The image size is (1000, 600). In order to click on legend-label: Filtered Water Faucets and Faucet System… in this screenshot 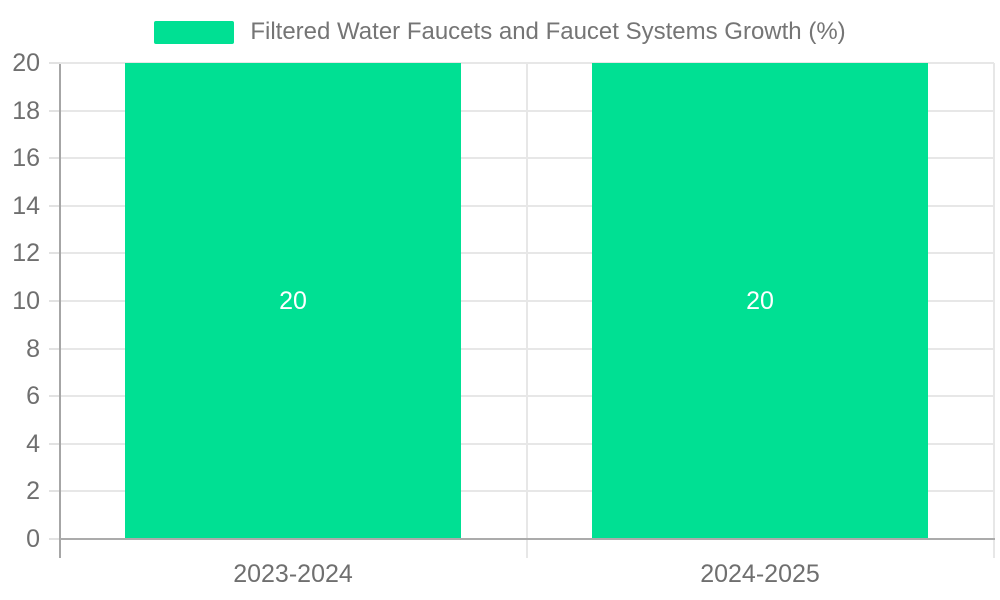, I will do `click(548, 31)`.